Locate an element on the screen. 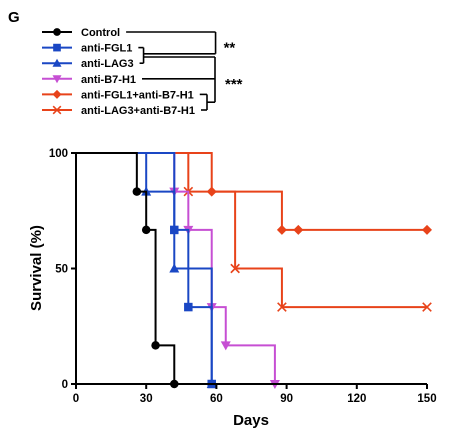  series-anti-fgl1-anti-b7-h1 is located at coordinates (254, 193).